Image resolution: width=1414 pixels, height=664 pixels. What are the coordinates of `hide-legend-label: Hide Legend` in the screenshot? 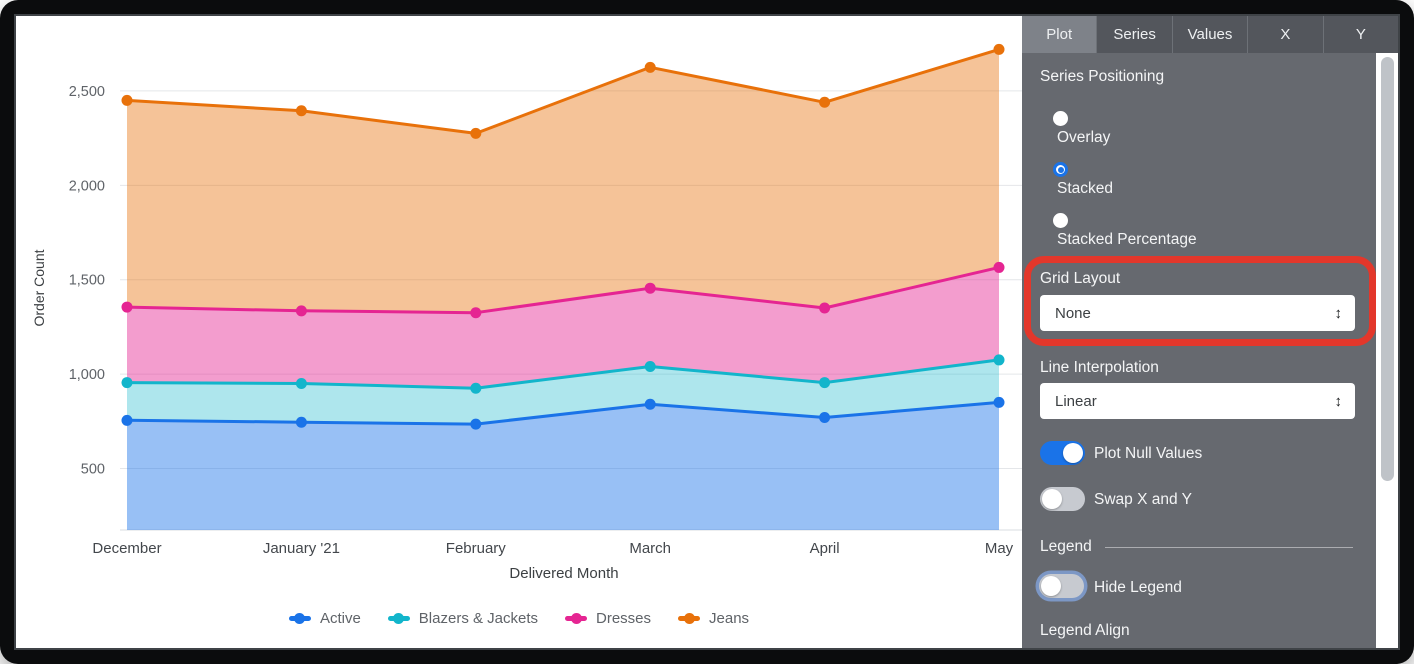 It's located at (1138, 587).